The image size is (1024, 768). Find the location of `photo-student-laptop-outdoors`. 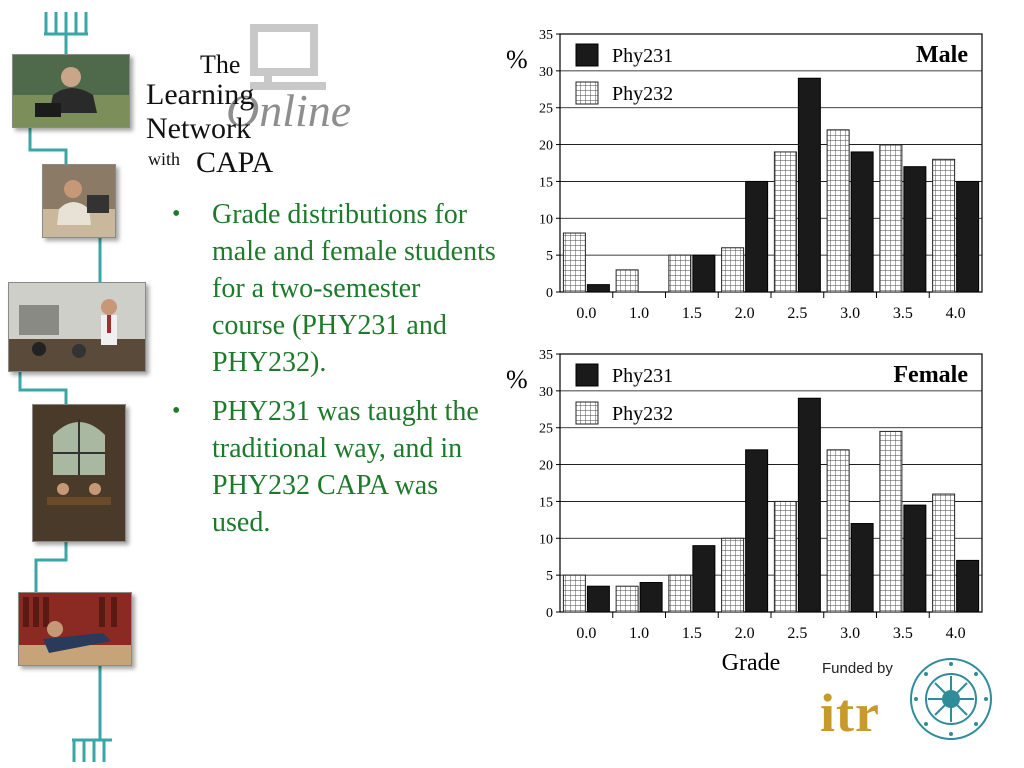

photo-student-laptop-outdoors is located at coordinates (71, 91).